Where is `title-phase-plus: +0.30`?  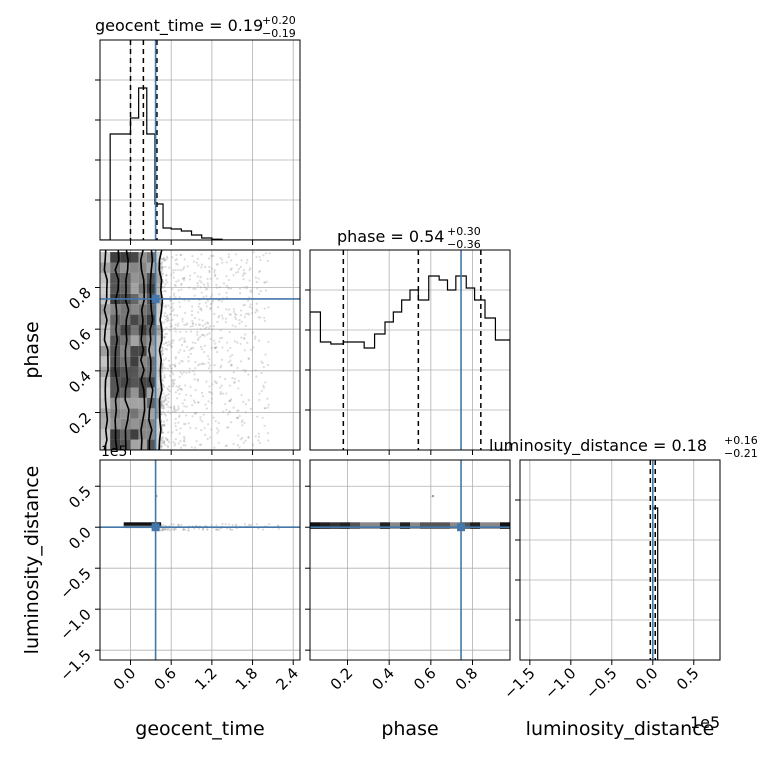 title-phase-plus: +0.30 is located at coordinates (464, 231).